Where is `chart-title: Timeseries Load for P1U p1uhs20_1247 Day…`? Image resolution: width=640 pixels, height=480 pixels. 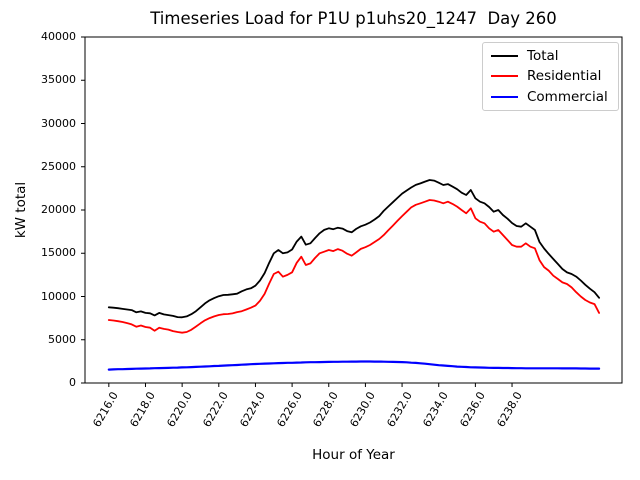
chart-title: Timeseries Load for P1U p1uhs20_1247 Day… is located at coordinates (353, 18).